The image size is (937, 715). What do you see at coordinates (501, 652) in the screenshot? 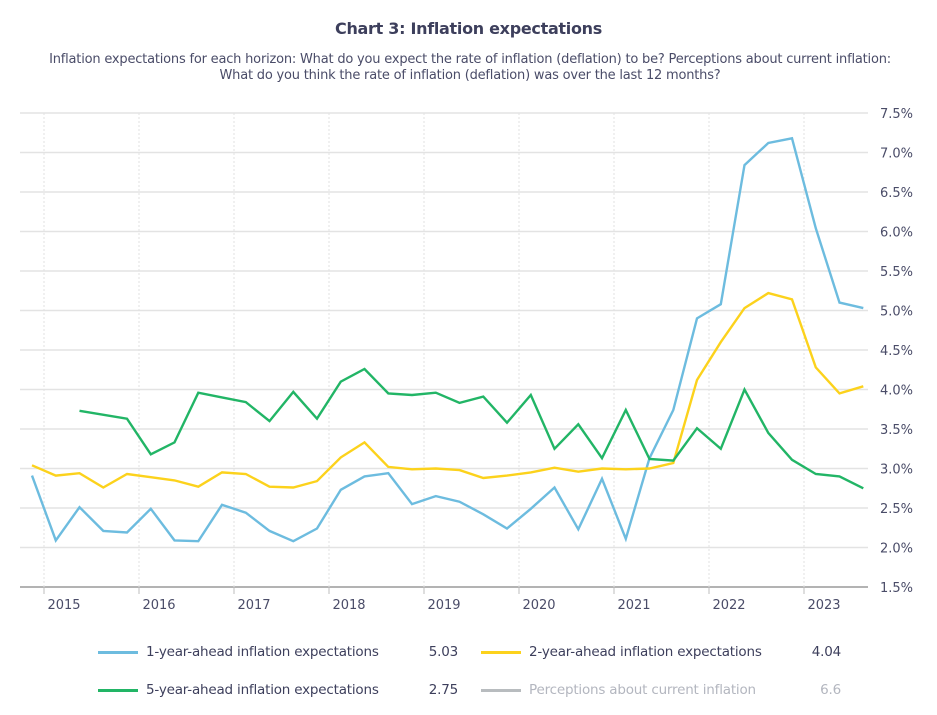
I see `legend-swatch-2-year` at bounding box center [501, 652].